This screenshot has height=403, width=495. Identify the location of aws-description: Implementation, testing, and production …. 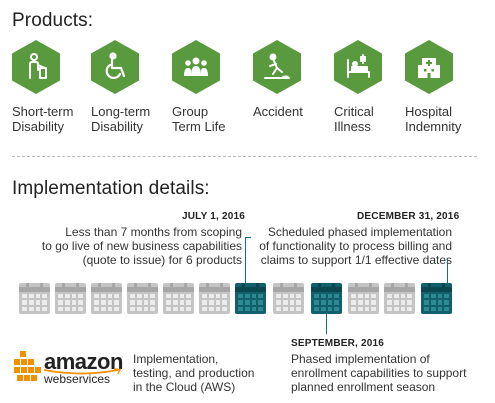
(194, 373).